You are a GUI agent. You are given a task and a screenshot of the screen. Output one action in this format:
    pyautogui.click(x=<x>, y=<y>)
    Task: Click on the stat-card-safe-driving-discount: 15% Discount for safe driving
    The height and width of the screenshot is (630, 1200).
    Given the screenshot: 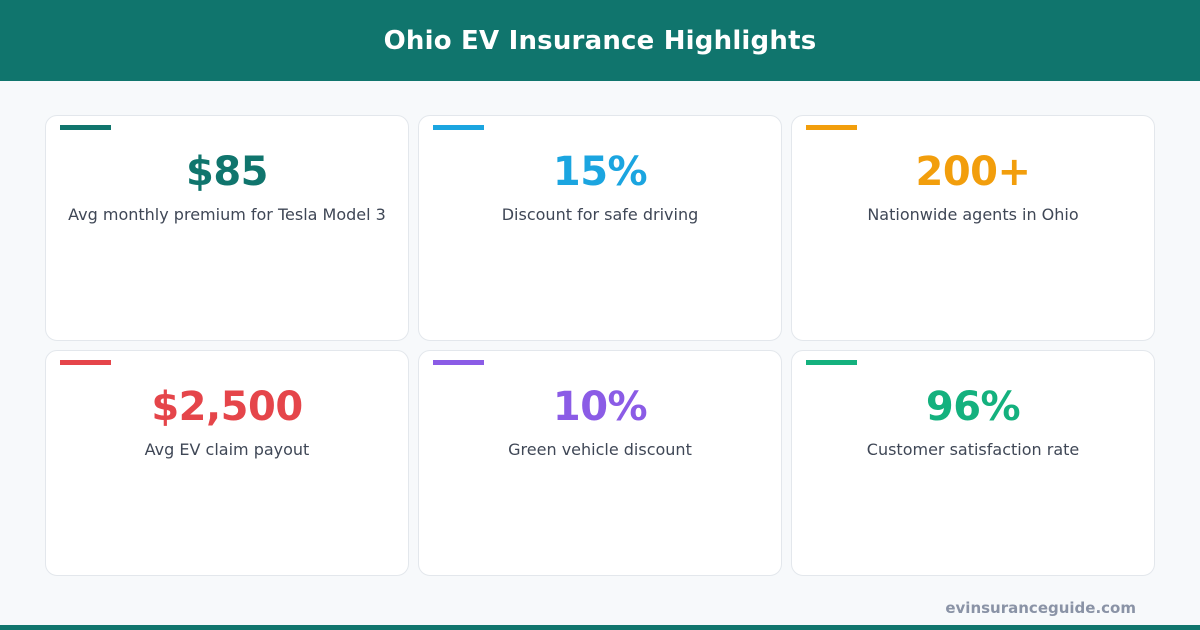 What is the action you would take?
    pyautogui.click(x=600, y=228)
    